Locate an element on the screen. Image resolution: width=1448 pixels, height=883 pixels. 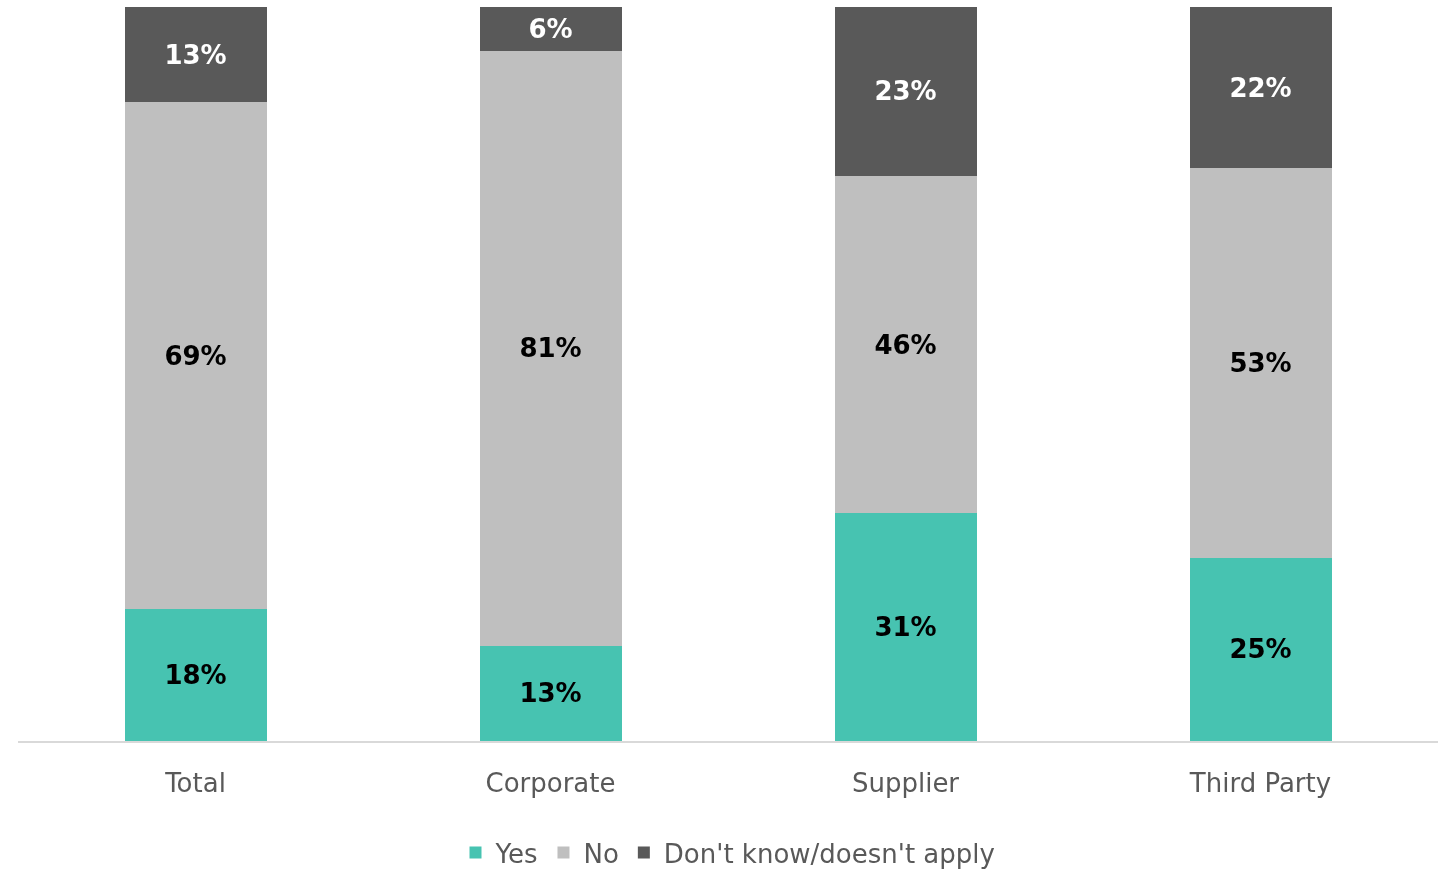
legend-label: Yes is located at coordinates (516, 853).